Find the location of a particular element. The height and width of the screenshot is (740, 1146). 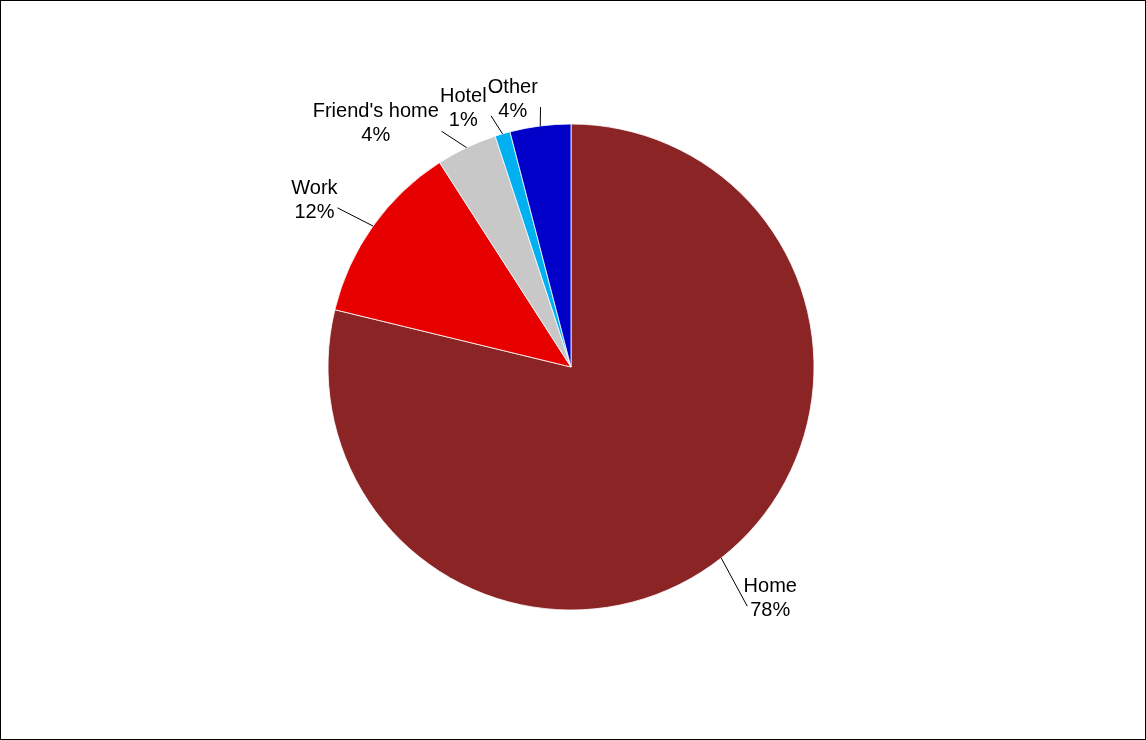

slice-label: Other is located at coordinates (513, 86).